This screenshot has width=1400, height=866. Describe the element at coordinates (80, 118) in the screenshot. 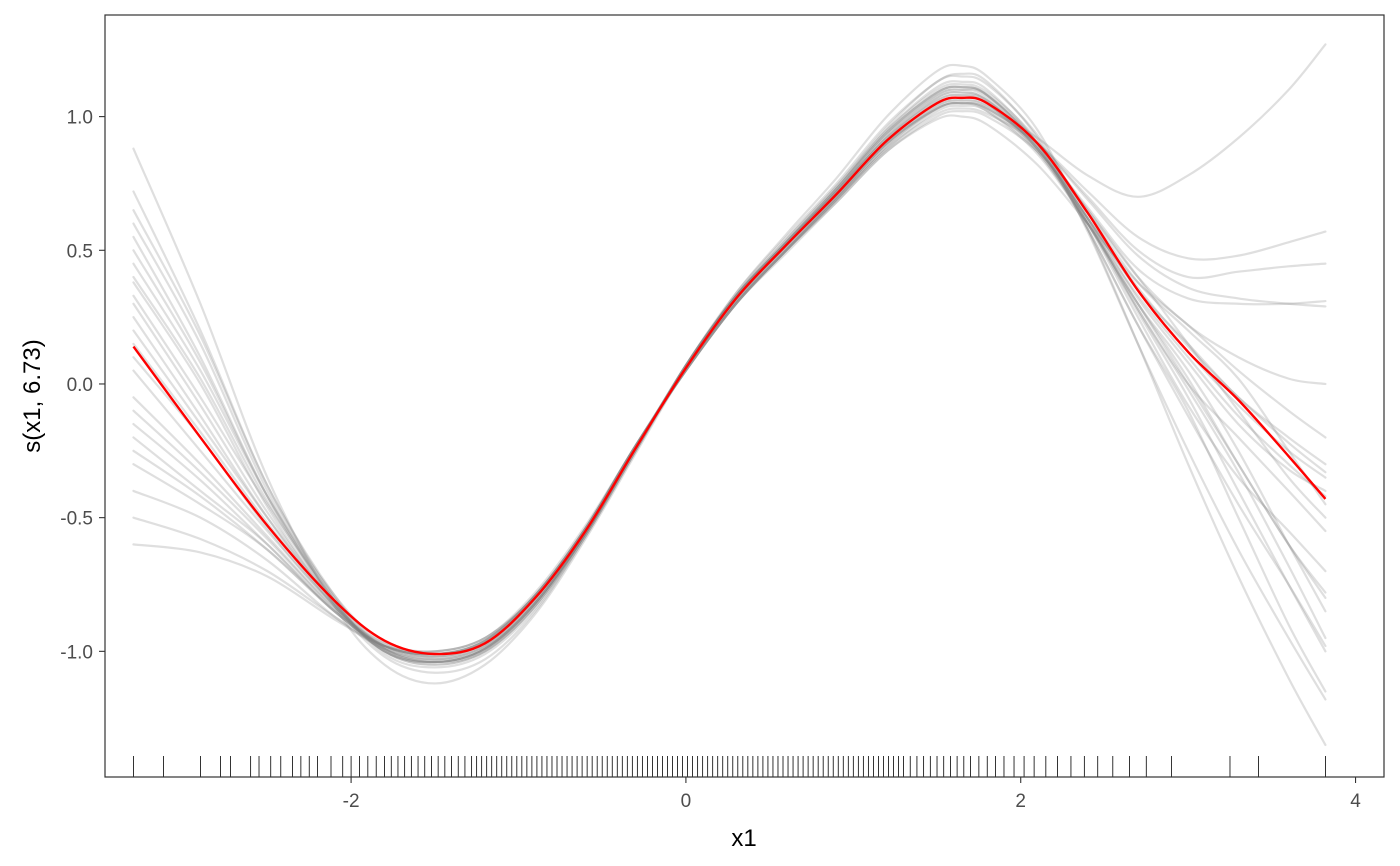

I see `y-tick-label: 1.0` at that location.